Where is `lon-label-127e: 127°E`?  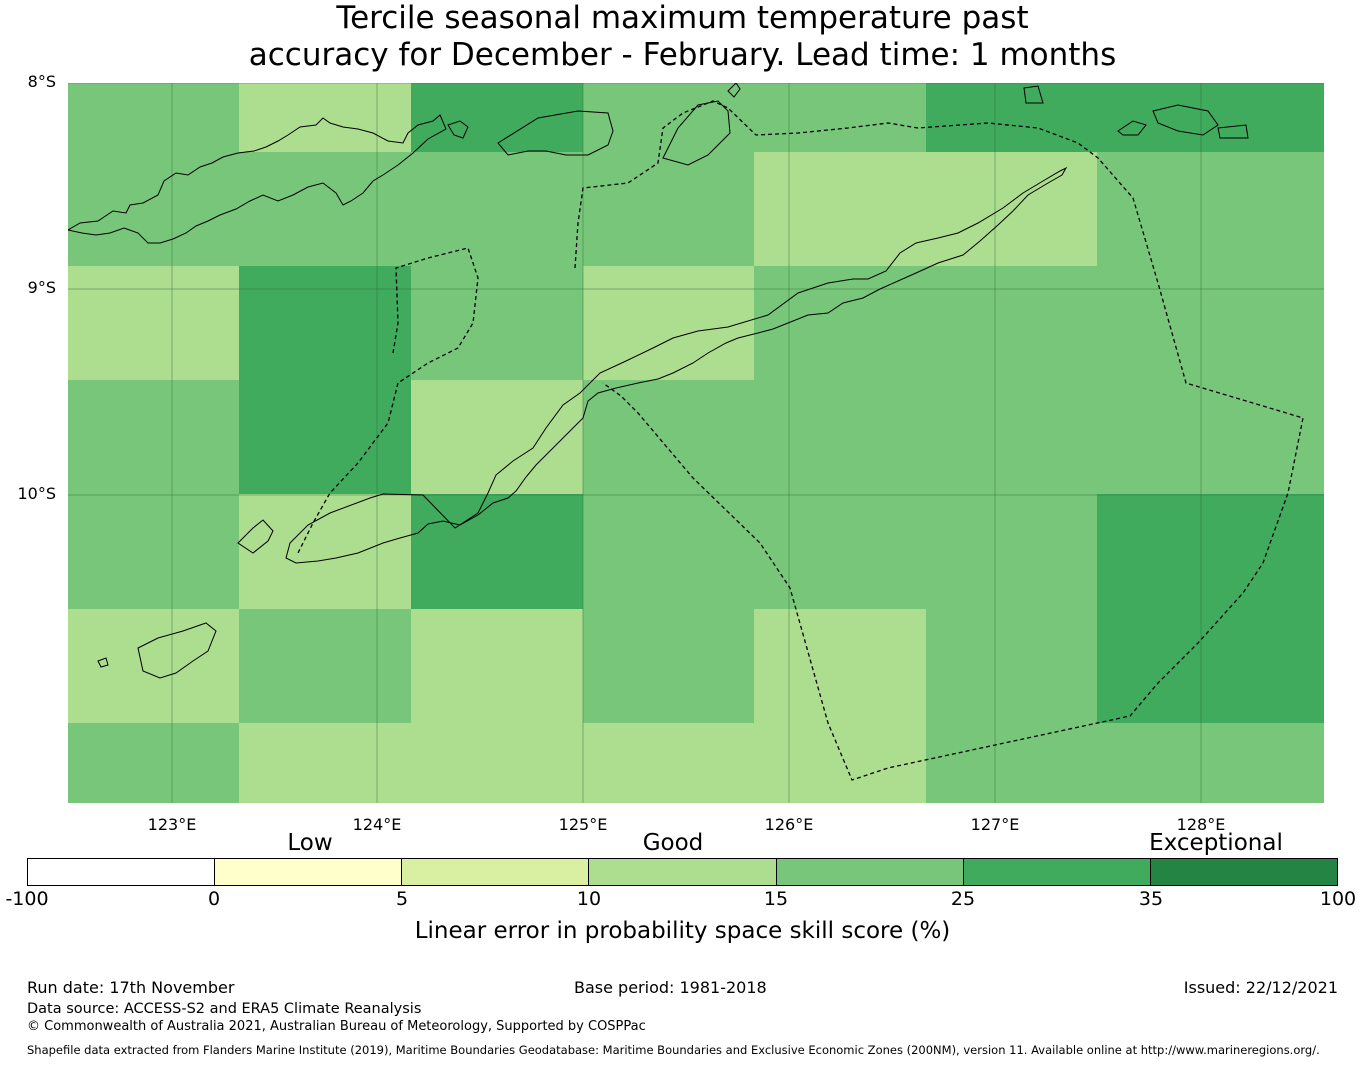 lon-label-127e: 127°E is located at coordinates (995, 824).